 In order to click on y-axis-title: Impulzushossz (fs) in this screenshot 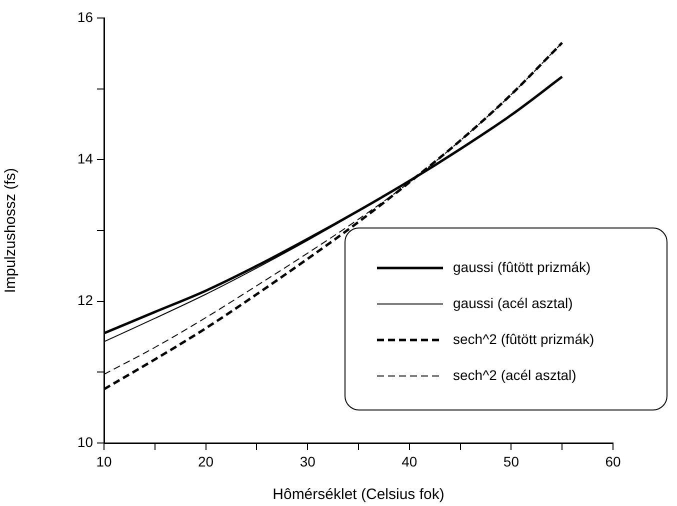, I will do `click(11, 231)`.